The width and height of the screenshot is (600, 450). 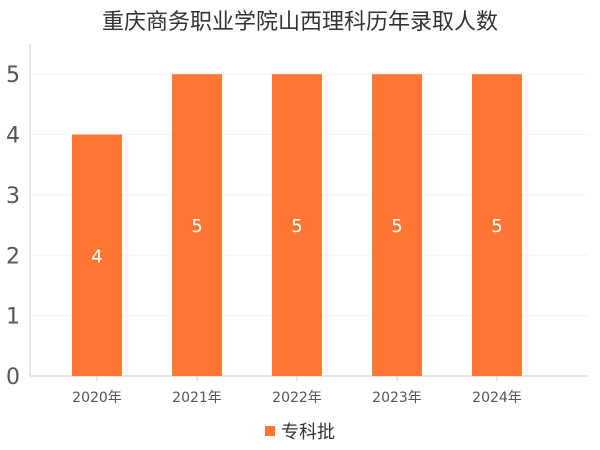 What do you see at coordinates (297, 398) in the screenshot?
I see `x-tick-label: 2022年` at bounding box center [297, 398].